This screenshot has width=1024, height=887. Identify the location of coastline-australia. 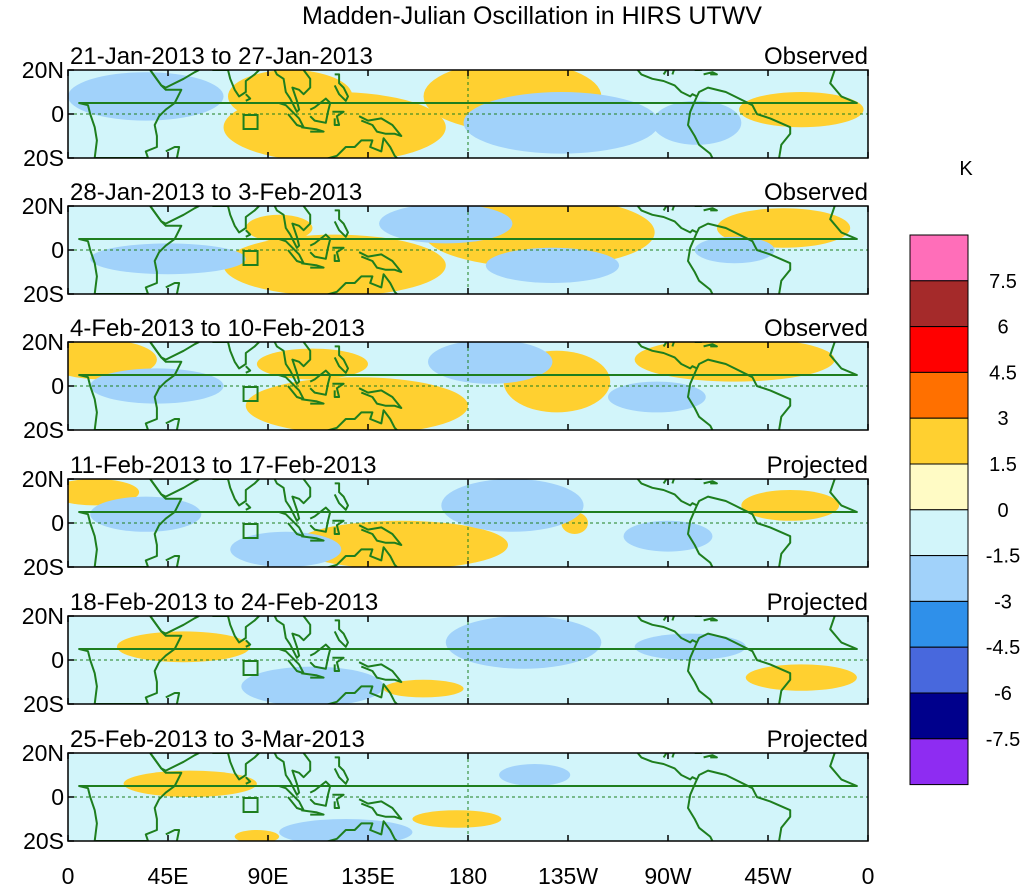
(362, 693).